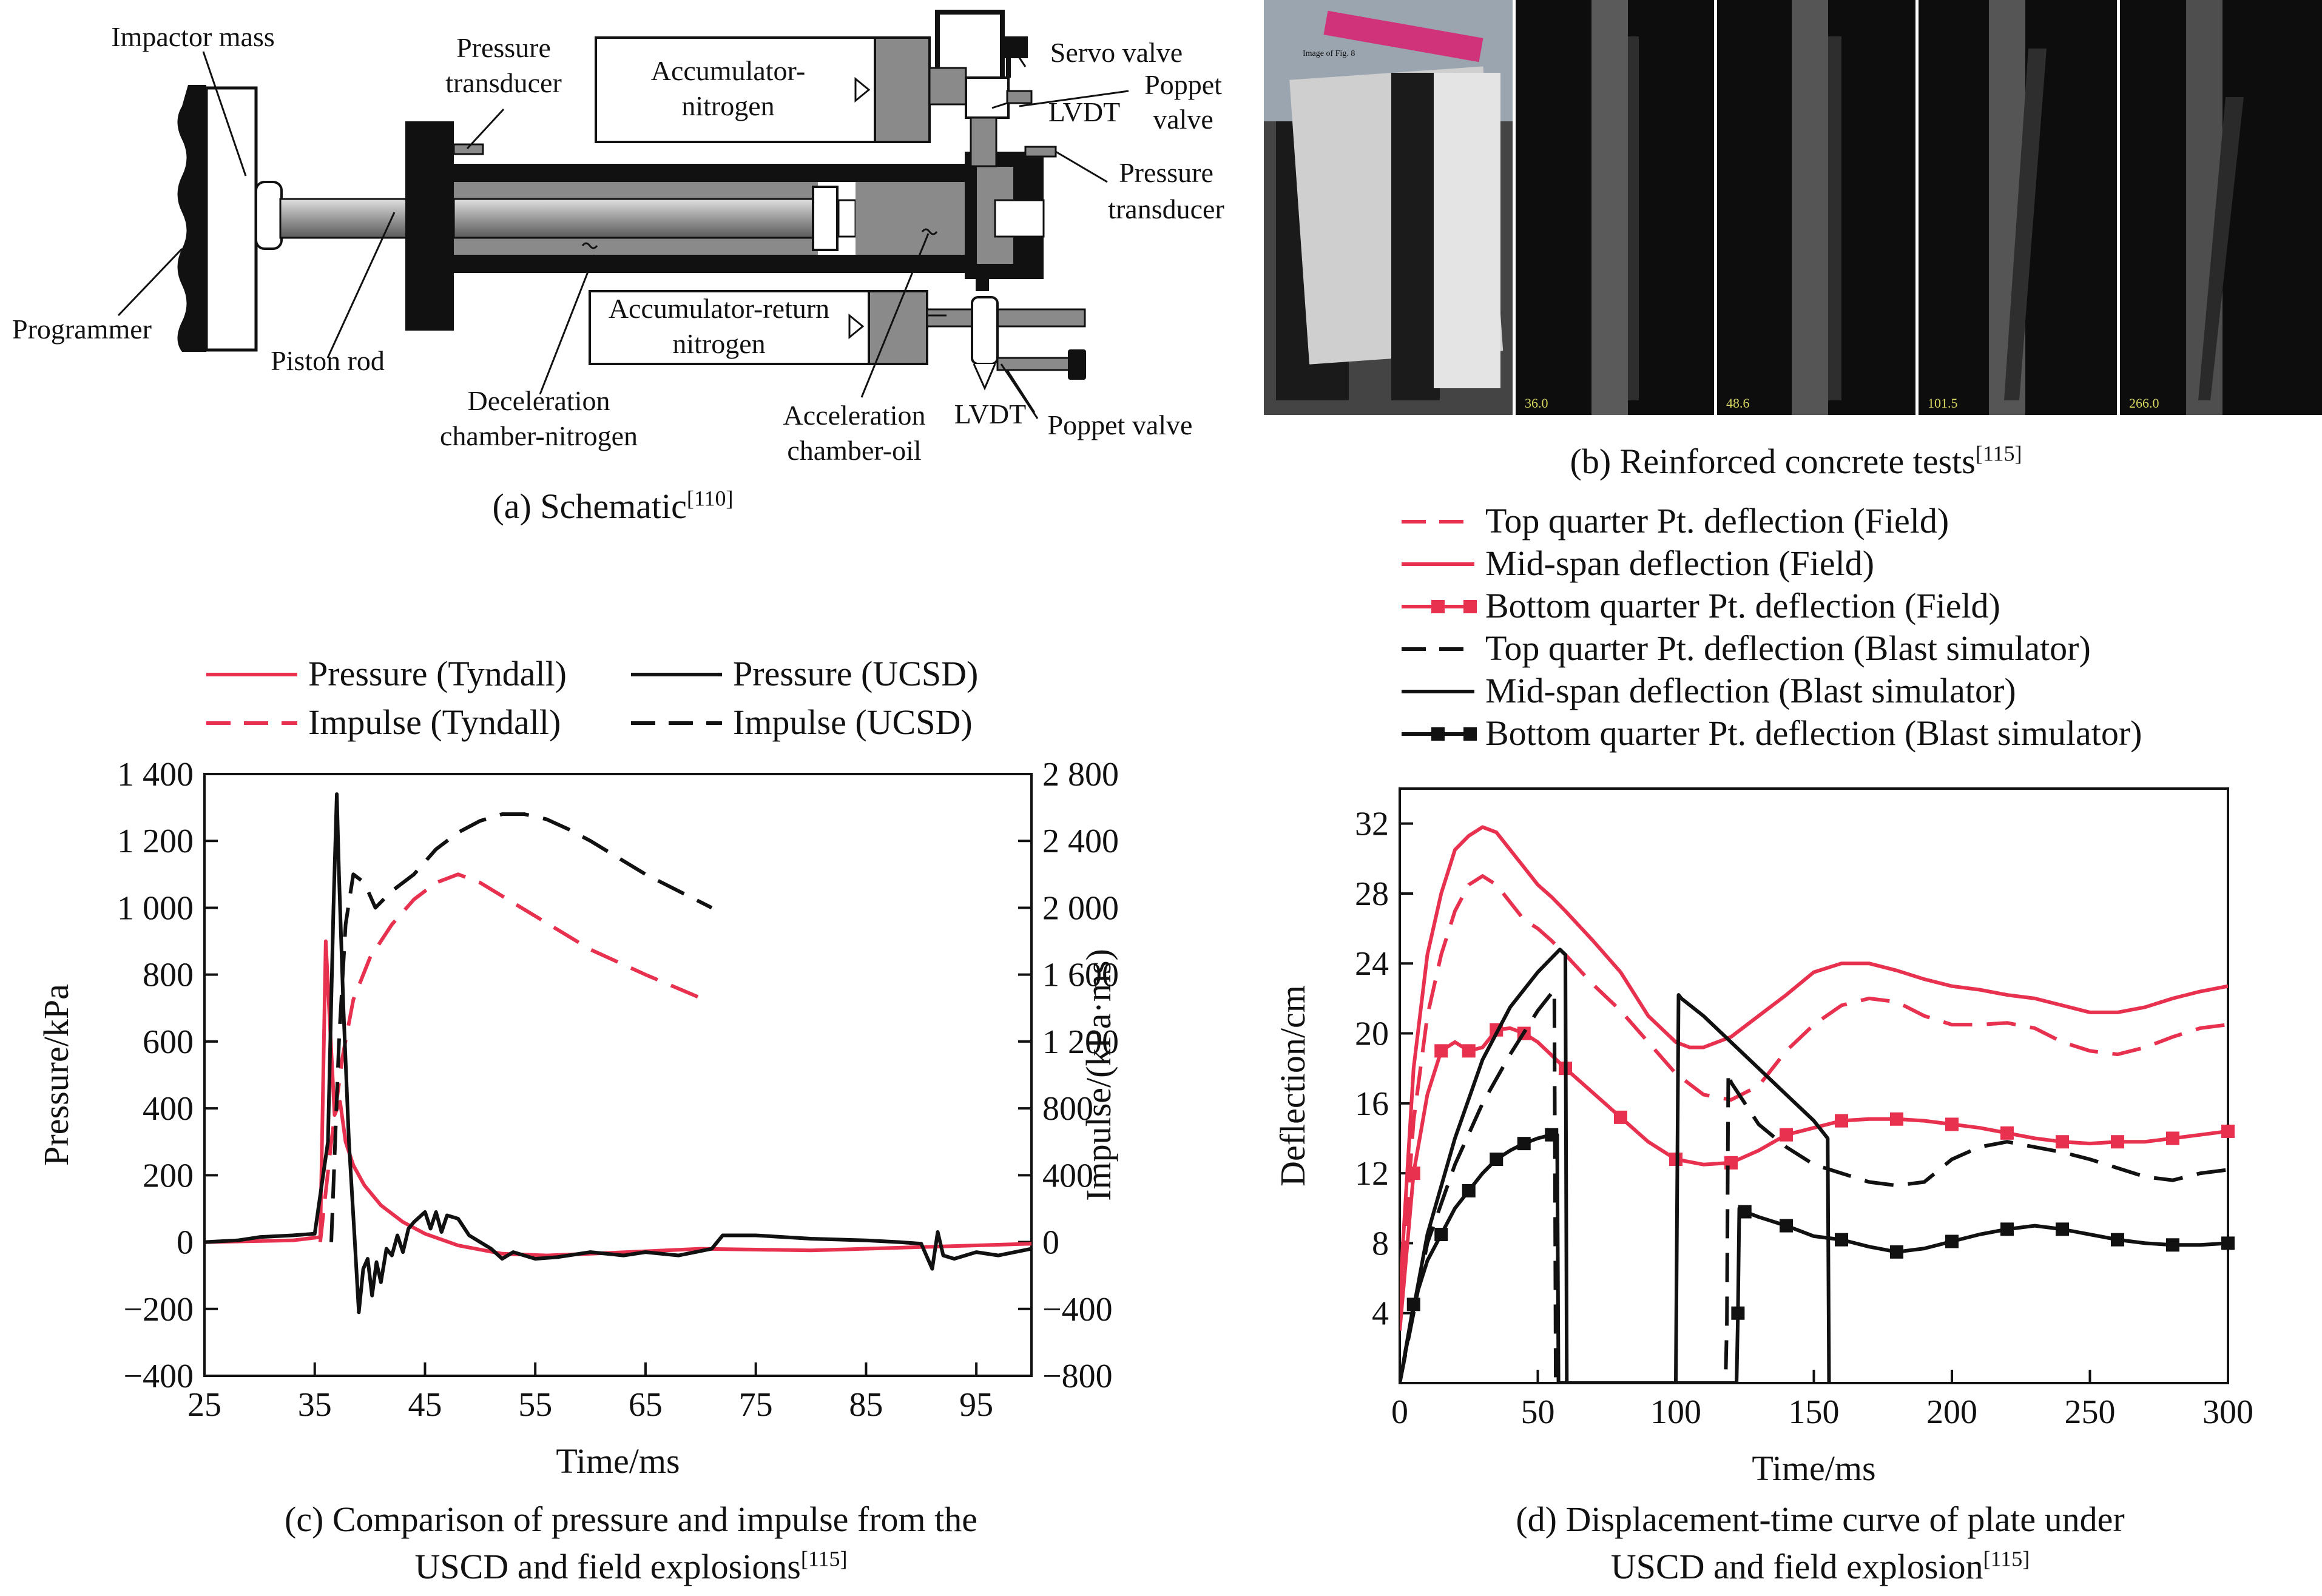  Describe the element at coordinates (1292, 1086) in the screenshot. I see `y-axis-label: Deflection/cm` at that location.